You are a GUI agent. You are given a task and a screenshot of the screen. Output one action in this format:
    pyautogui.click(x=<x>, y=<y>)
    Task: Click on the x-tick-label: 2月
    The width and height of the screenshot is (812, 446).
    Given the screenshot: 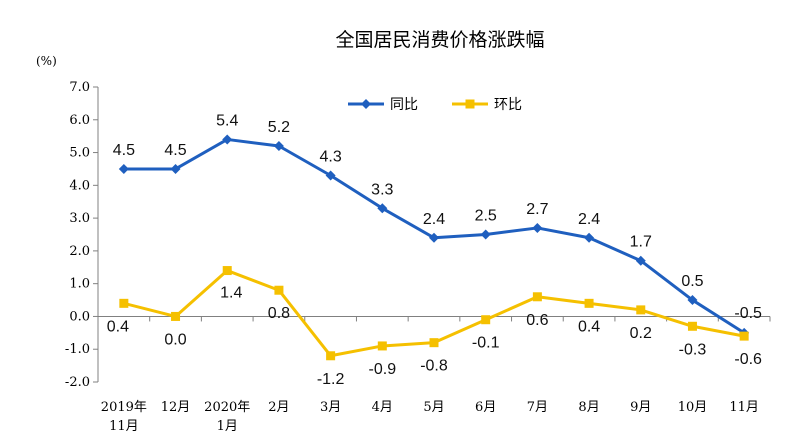 What is the action you would take?
    pyautogui.click(x=278, y=407)
    